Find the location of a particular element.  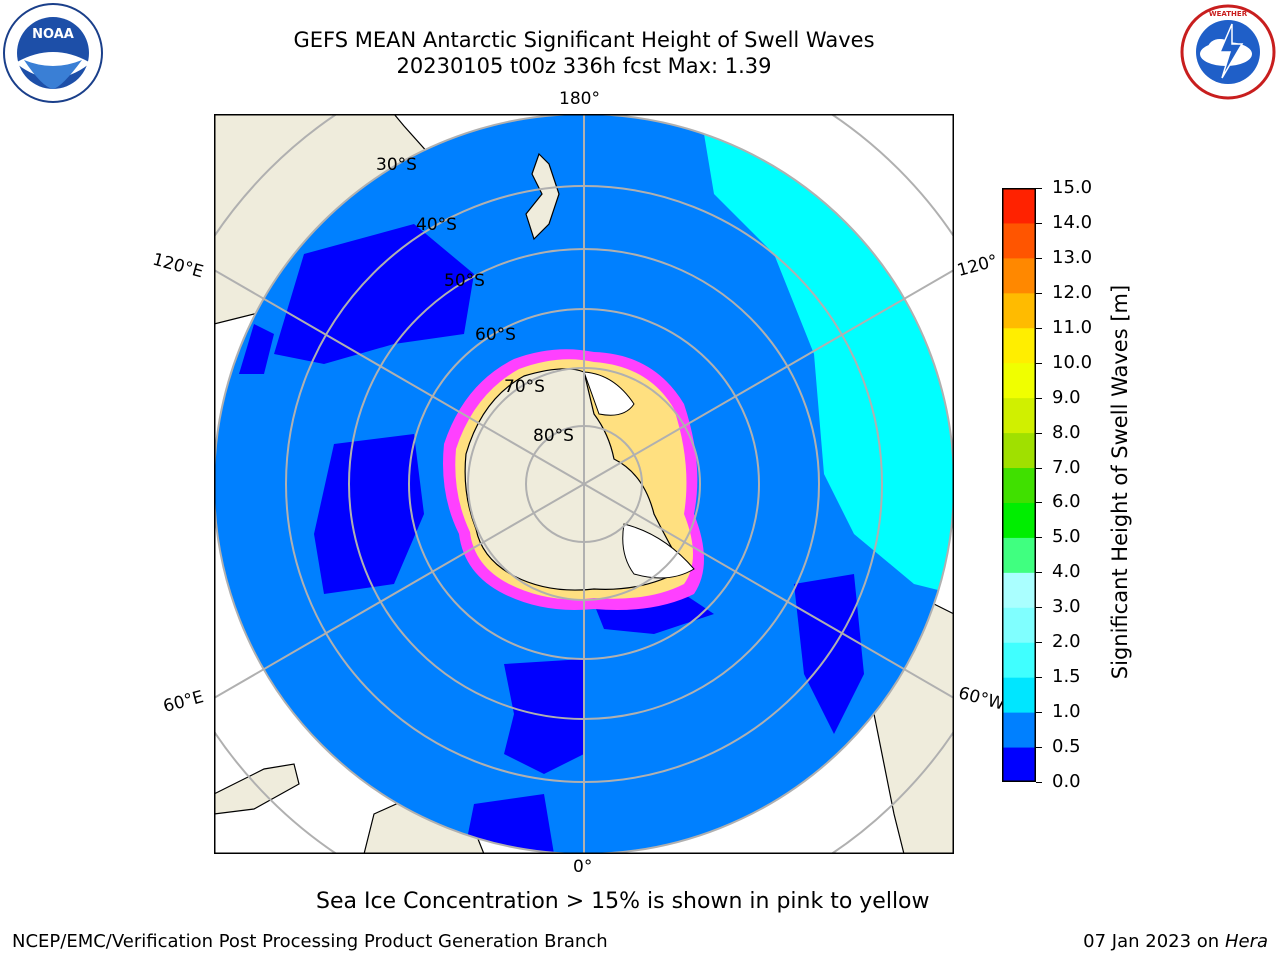

ice-shelf-ross is located at coordinates (609, 393).